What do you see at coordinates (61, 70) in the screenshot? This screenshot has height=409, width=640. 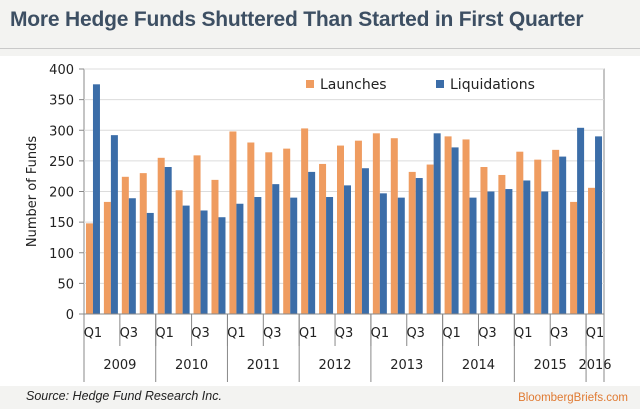 I see `y-tick-label: 400` at bounding box center [61, 70].